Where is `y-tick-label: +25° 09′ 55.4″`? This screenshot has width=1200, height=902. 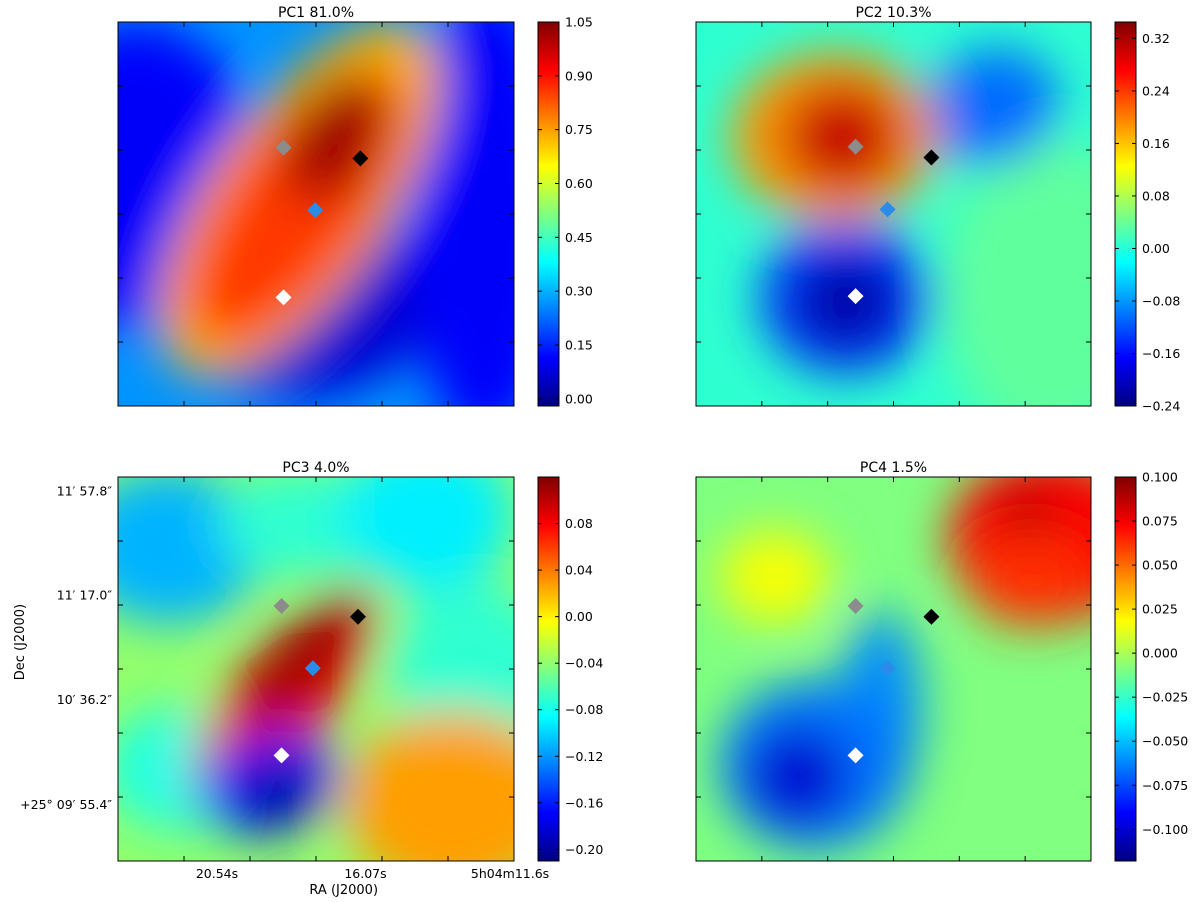 y-tick-label: +25° 09′ 55.4″ is located at coordinates (66, 804).